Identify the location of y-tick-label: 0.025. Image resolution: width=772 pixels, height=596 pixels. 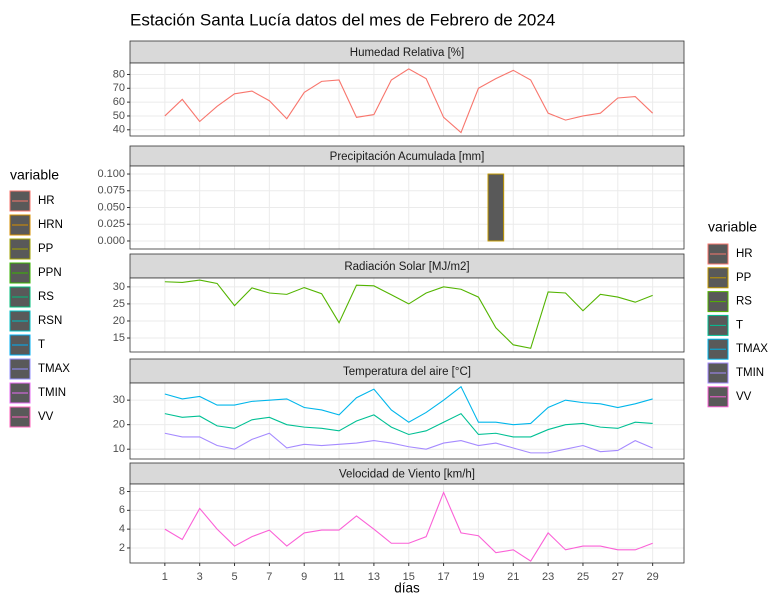
(111, 224).